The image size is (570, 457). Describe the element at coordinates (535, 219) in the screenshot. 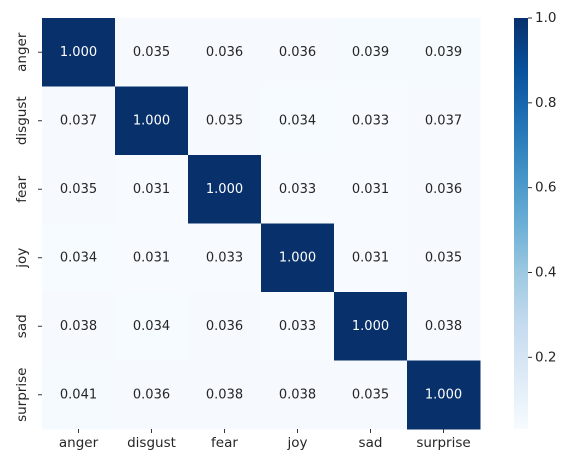

I see `colorbar: 0.2 0.4 0.6 0.8 1.0` at that location.